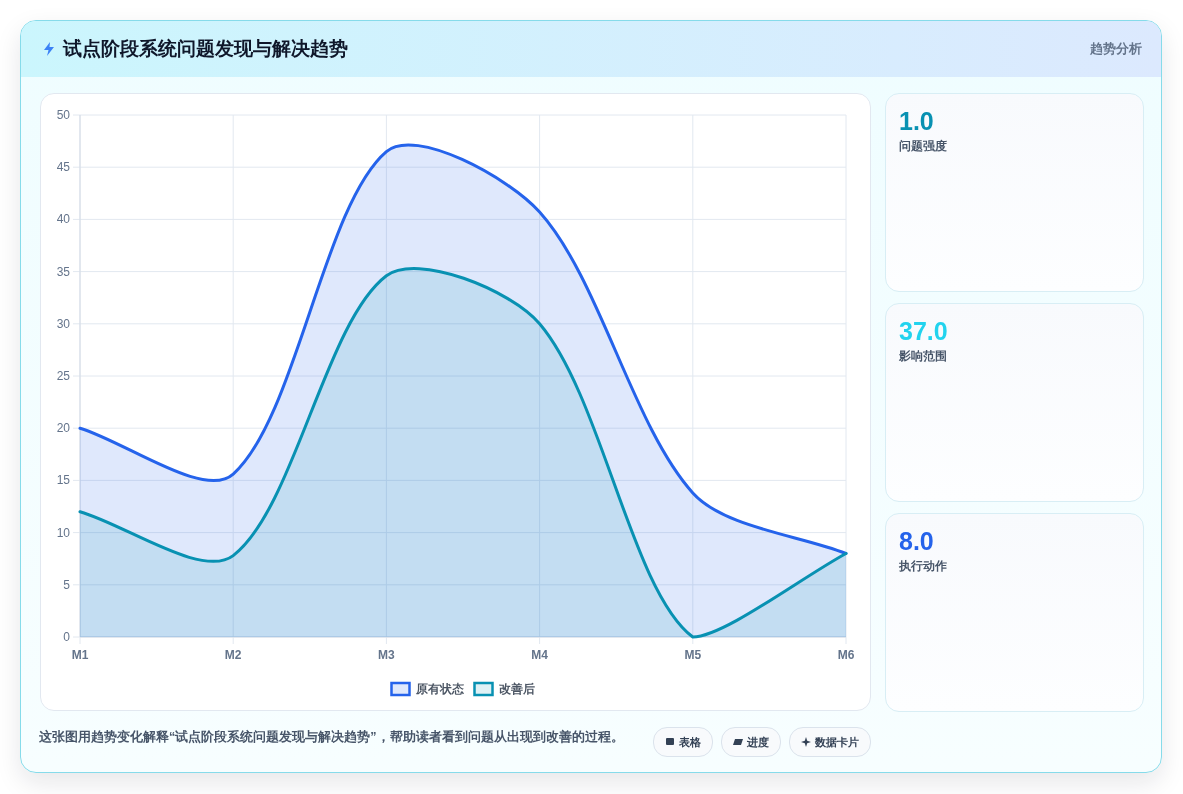  Describe the element at coordinates (63, 376) in the screenshot. I see `y-tick-label: 25` at that location.